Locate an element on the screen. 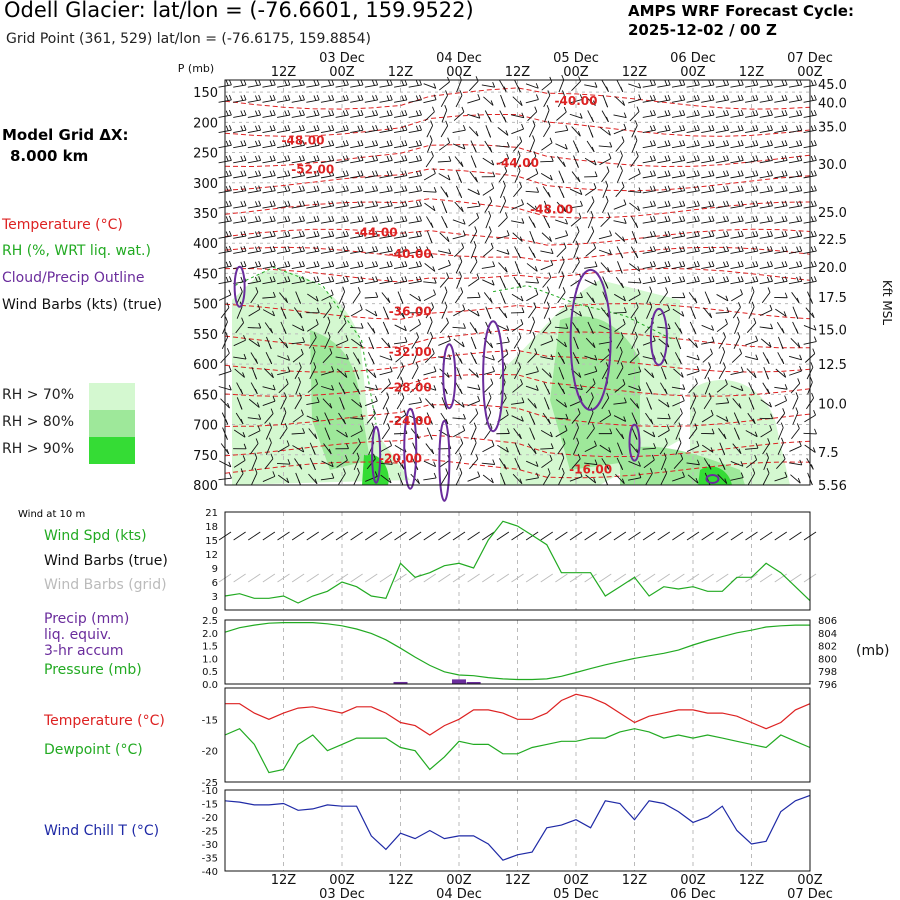 This screenshot has width=900, height=900. height-tick-label: 25.0 is located at coordinates (832, 213).